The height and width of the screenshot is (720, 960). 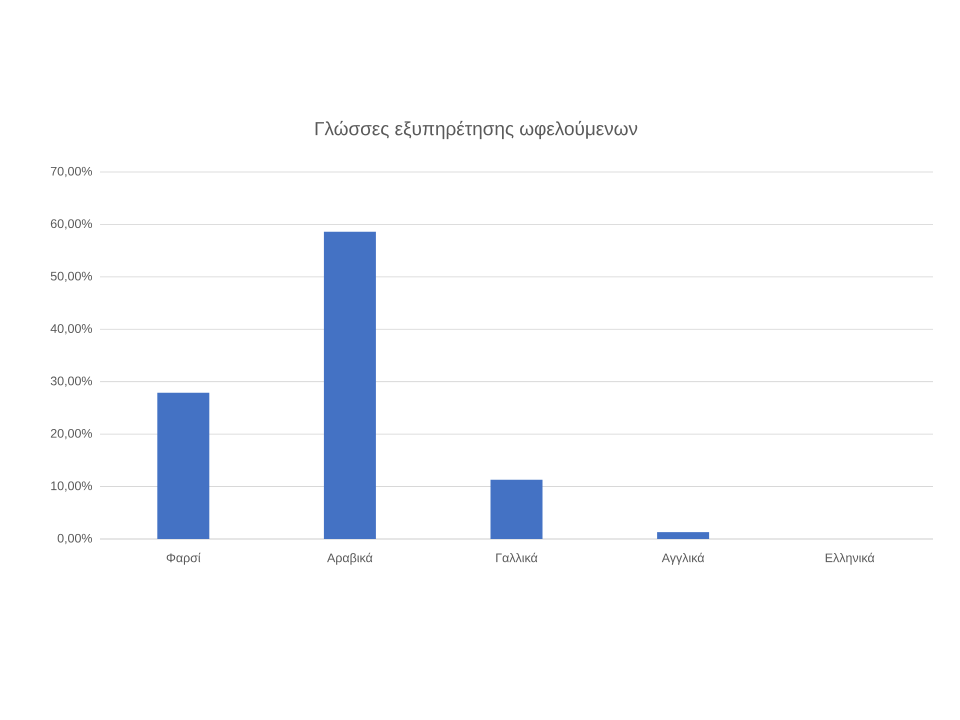 What do you see at coordinates (71, 486) in the screenshot?
I see `y-tick-label: 10,00%` at bounding box center [71, 486].